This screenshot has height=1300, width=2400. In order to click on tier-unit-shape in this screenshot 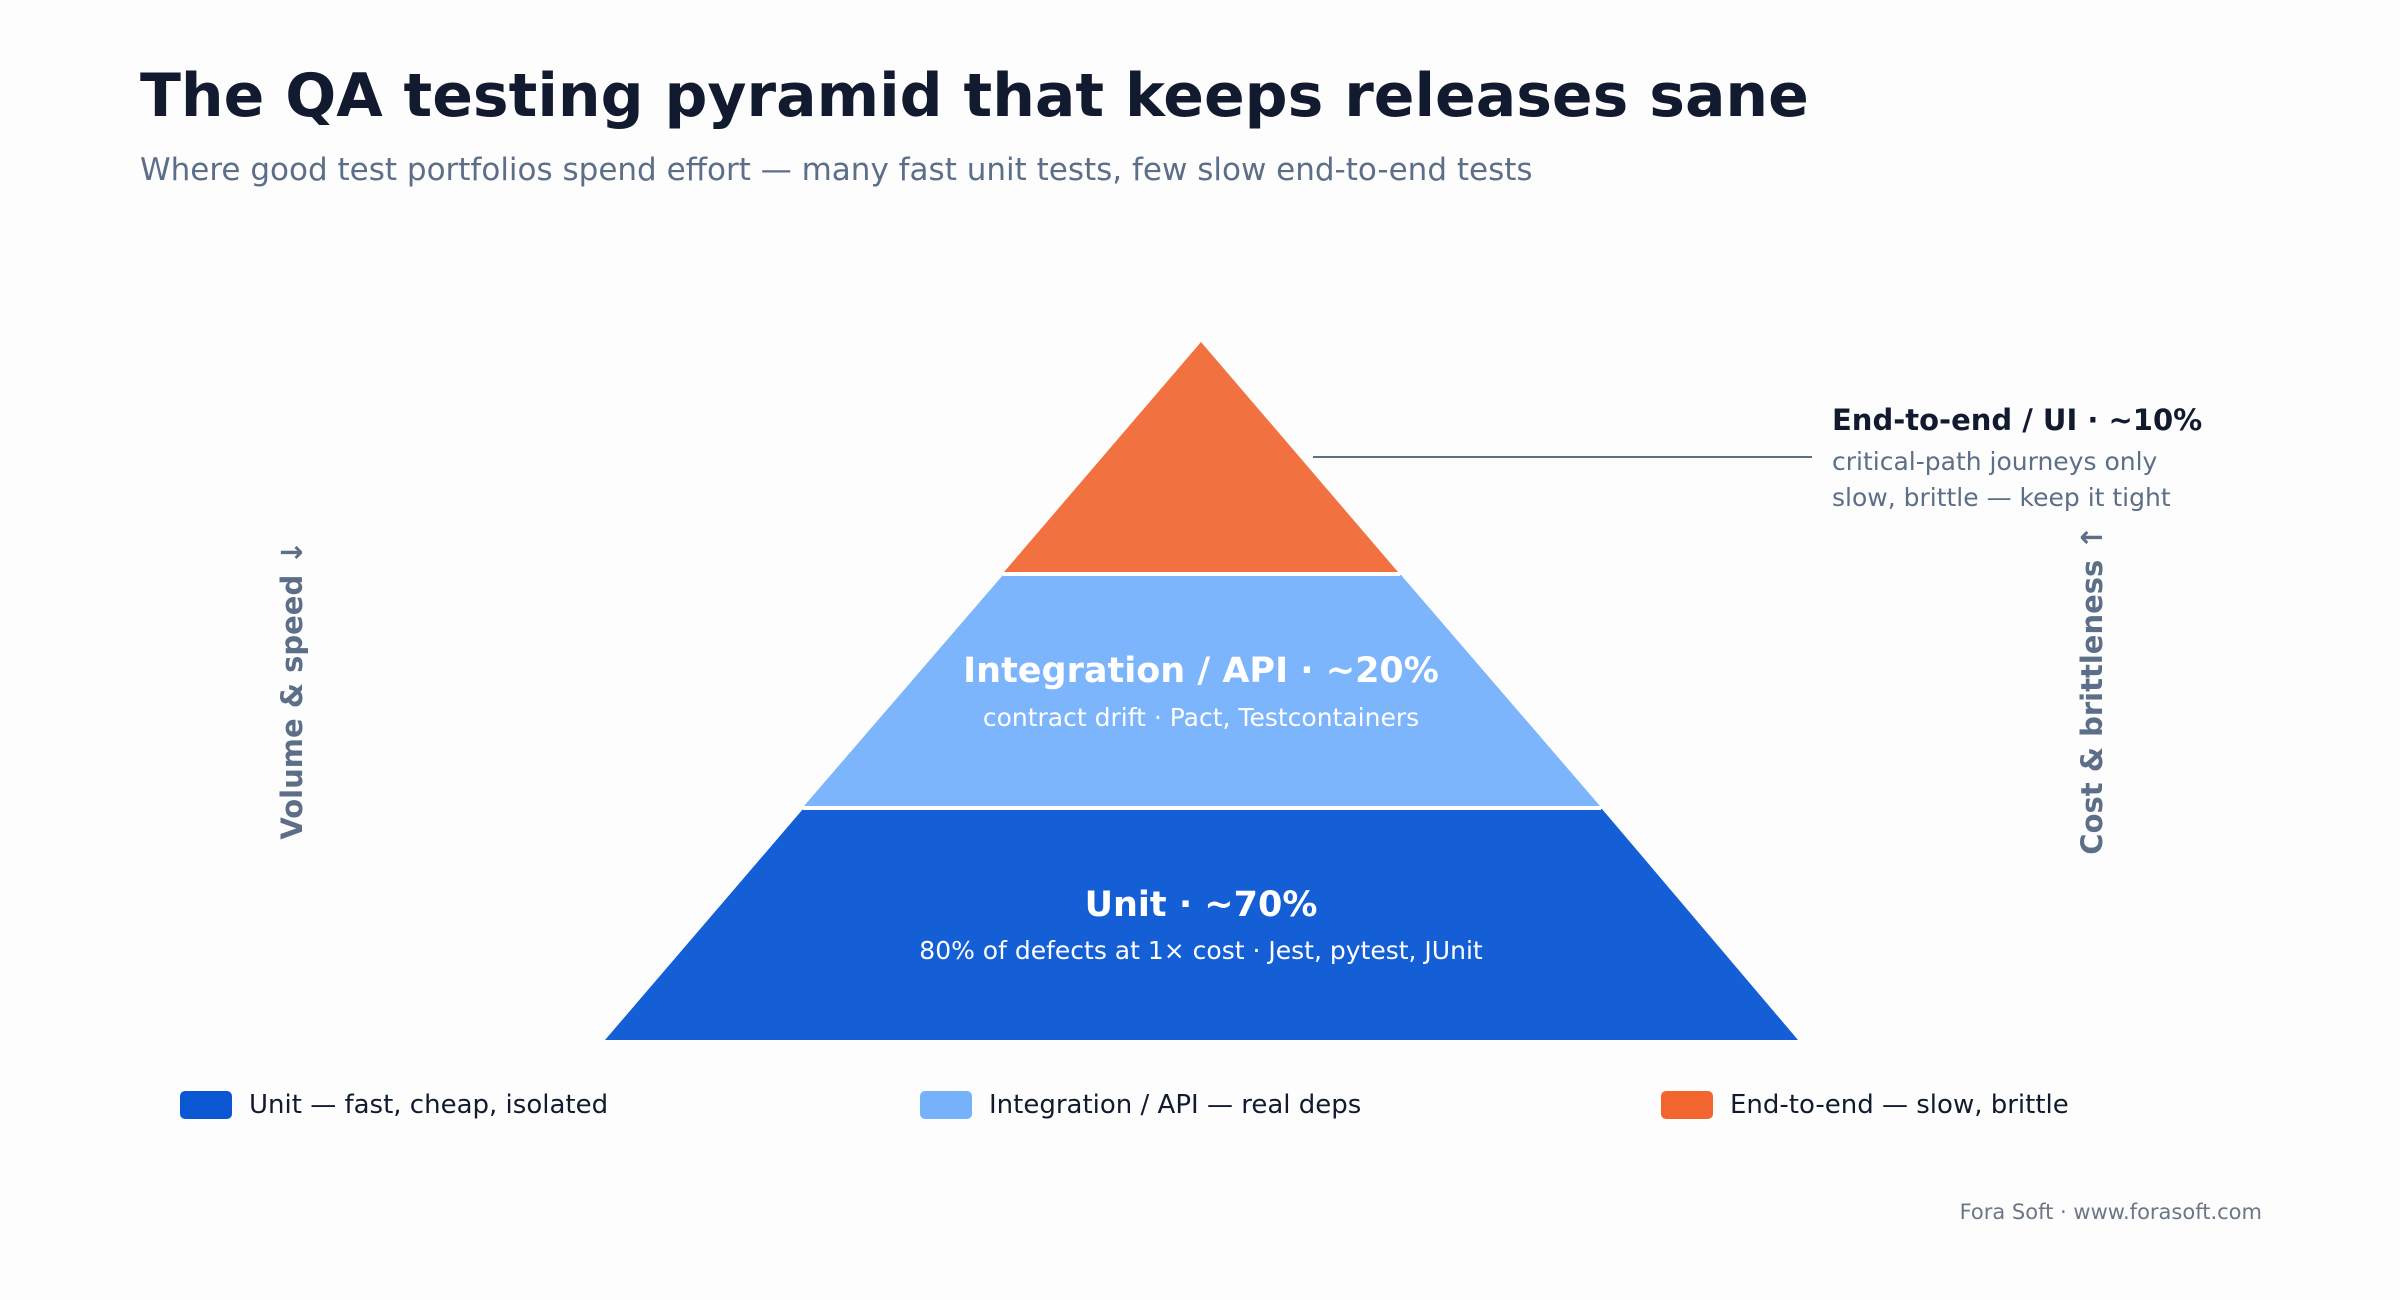, I will do `click(1201, 924)`.